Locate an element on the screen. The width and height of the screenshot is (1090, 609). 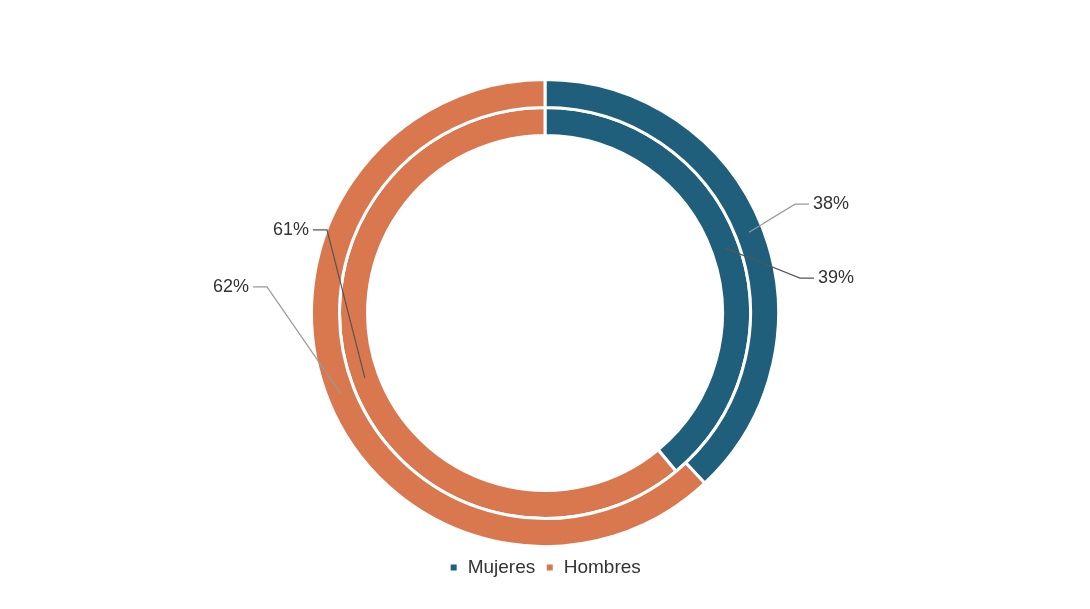
data-label: 61% is located at coordinates (290, 228).